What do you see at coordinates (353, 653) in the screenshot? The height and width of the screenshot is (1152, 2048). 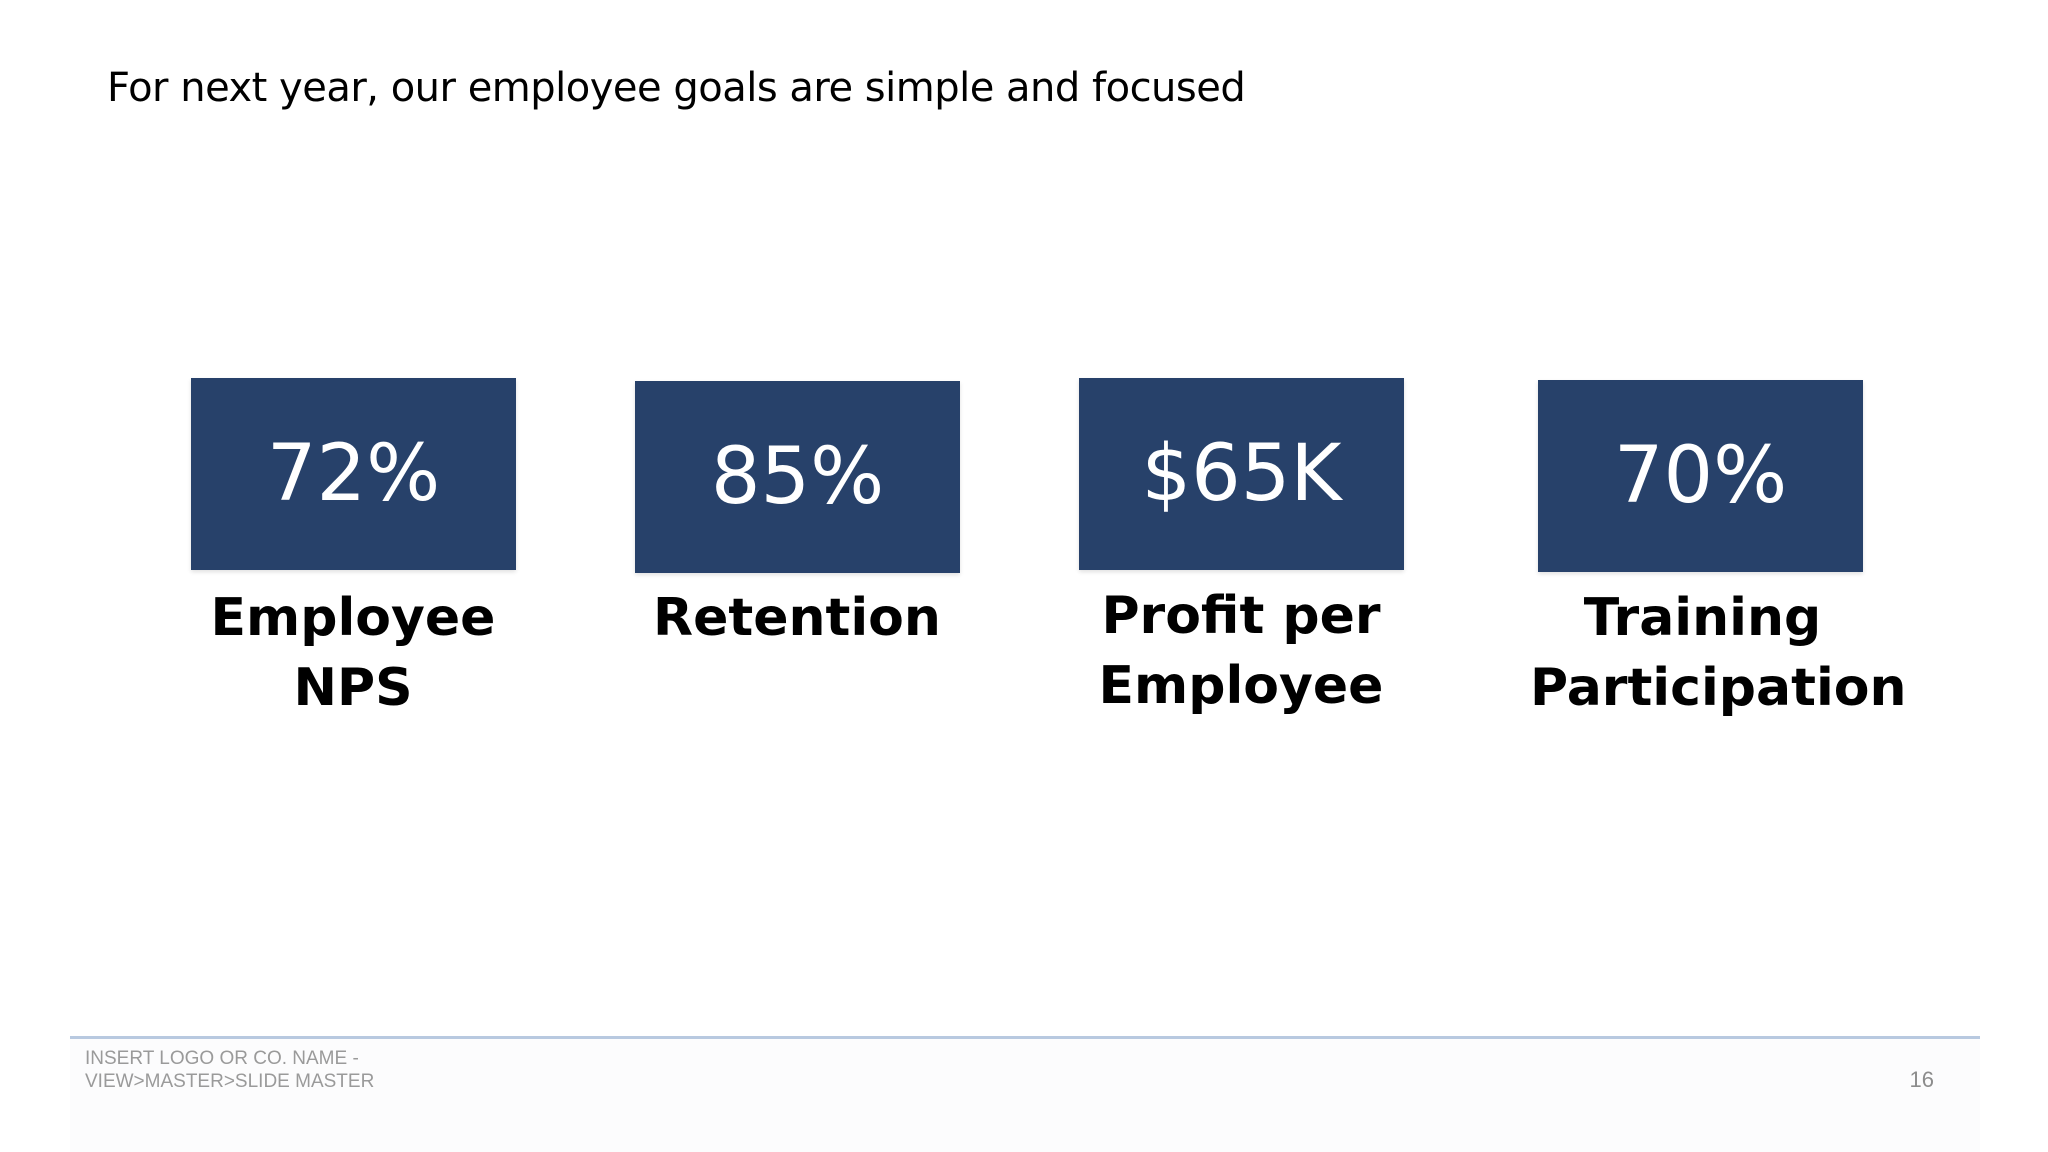 I see `kpi-label-employee-nps: Employee NPS` at bounding box center [353, 653].